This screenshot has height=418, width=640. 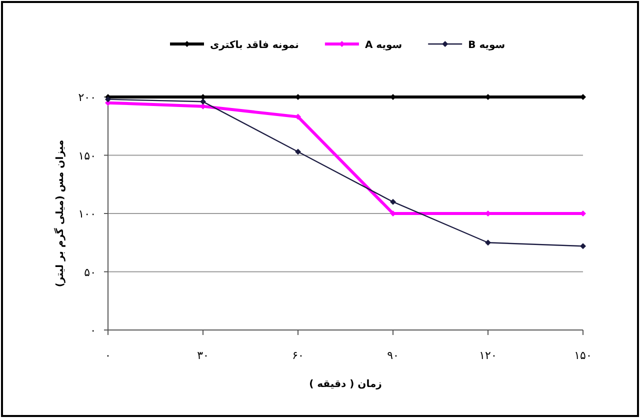 What do you see at coordinates (203, 355) in the screenshot?
I see `x-tick-label: ۳۰` at bounding box center [203, 355].